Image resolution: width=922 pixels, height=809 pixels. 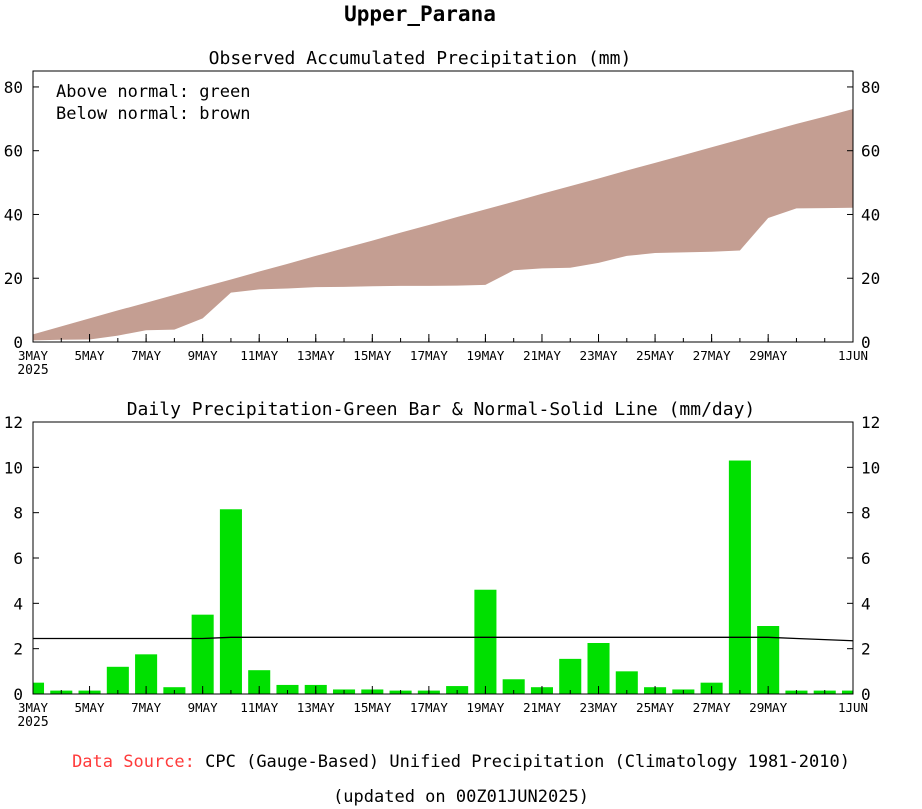 I want to click on y-tick-label-left: 20, so click(x=13, y=278).